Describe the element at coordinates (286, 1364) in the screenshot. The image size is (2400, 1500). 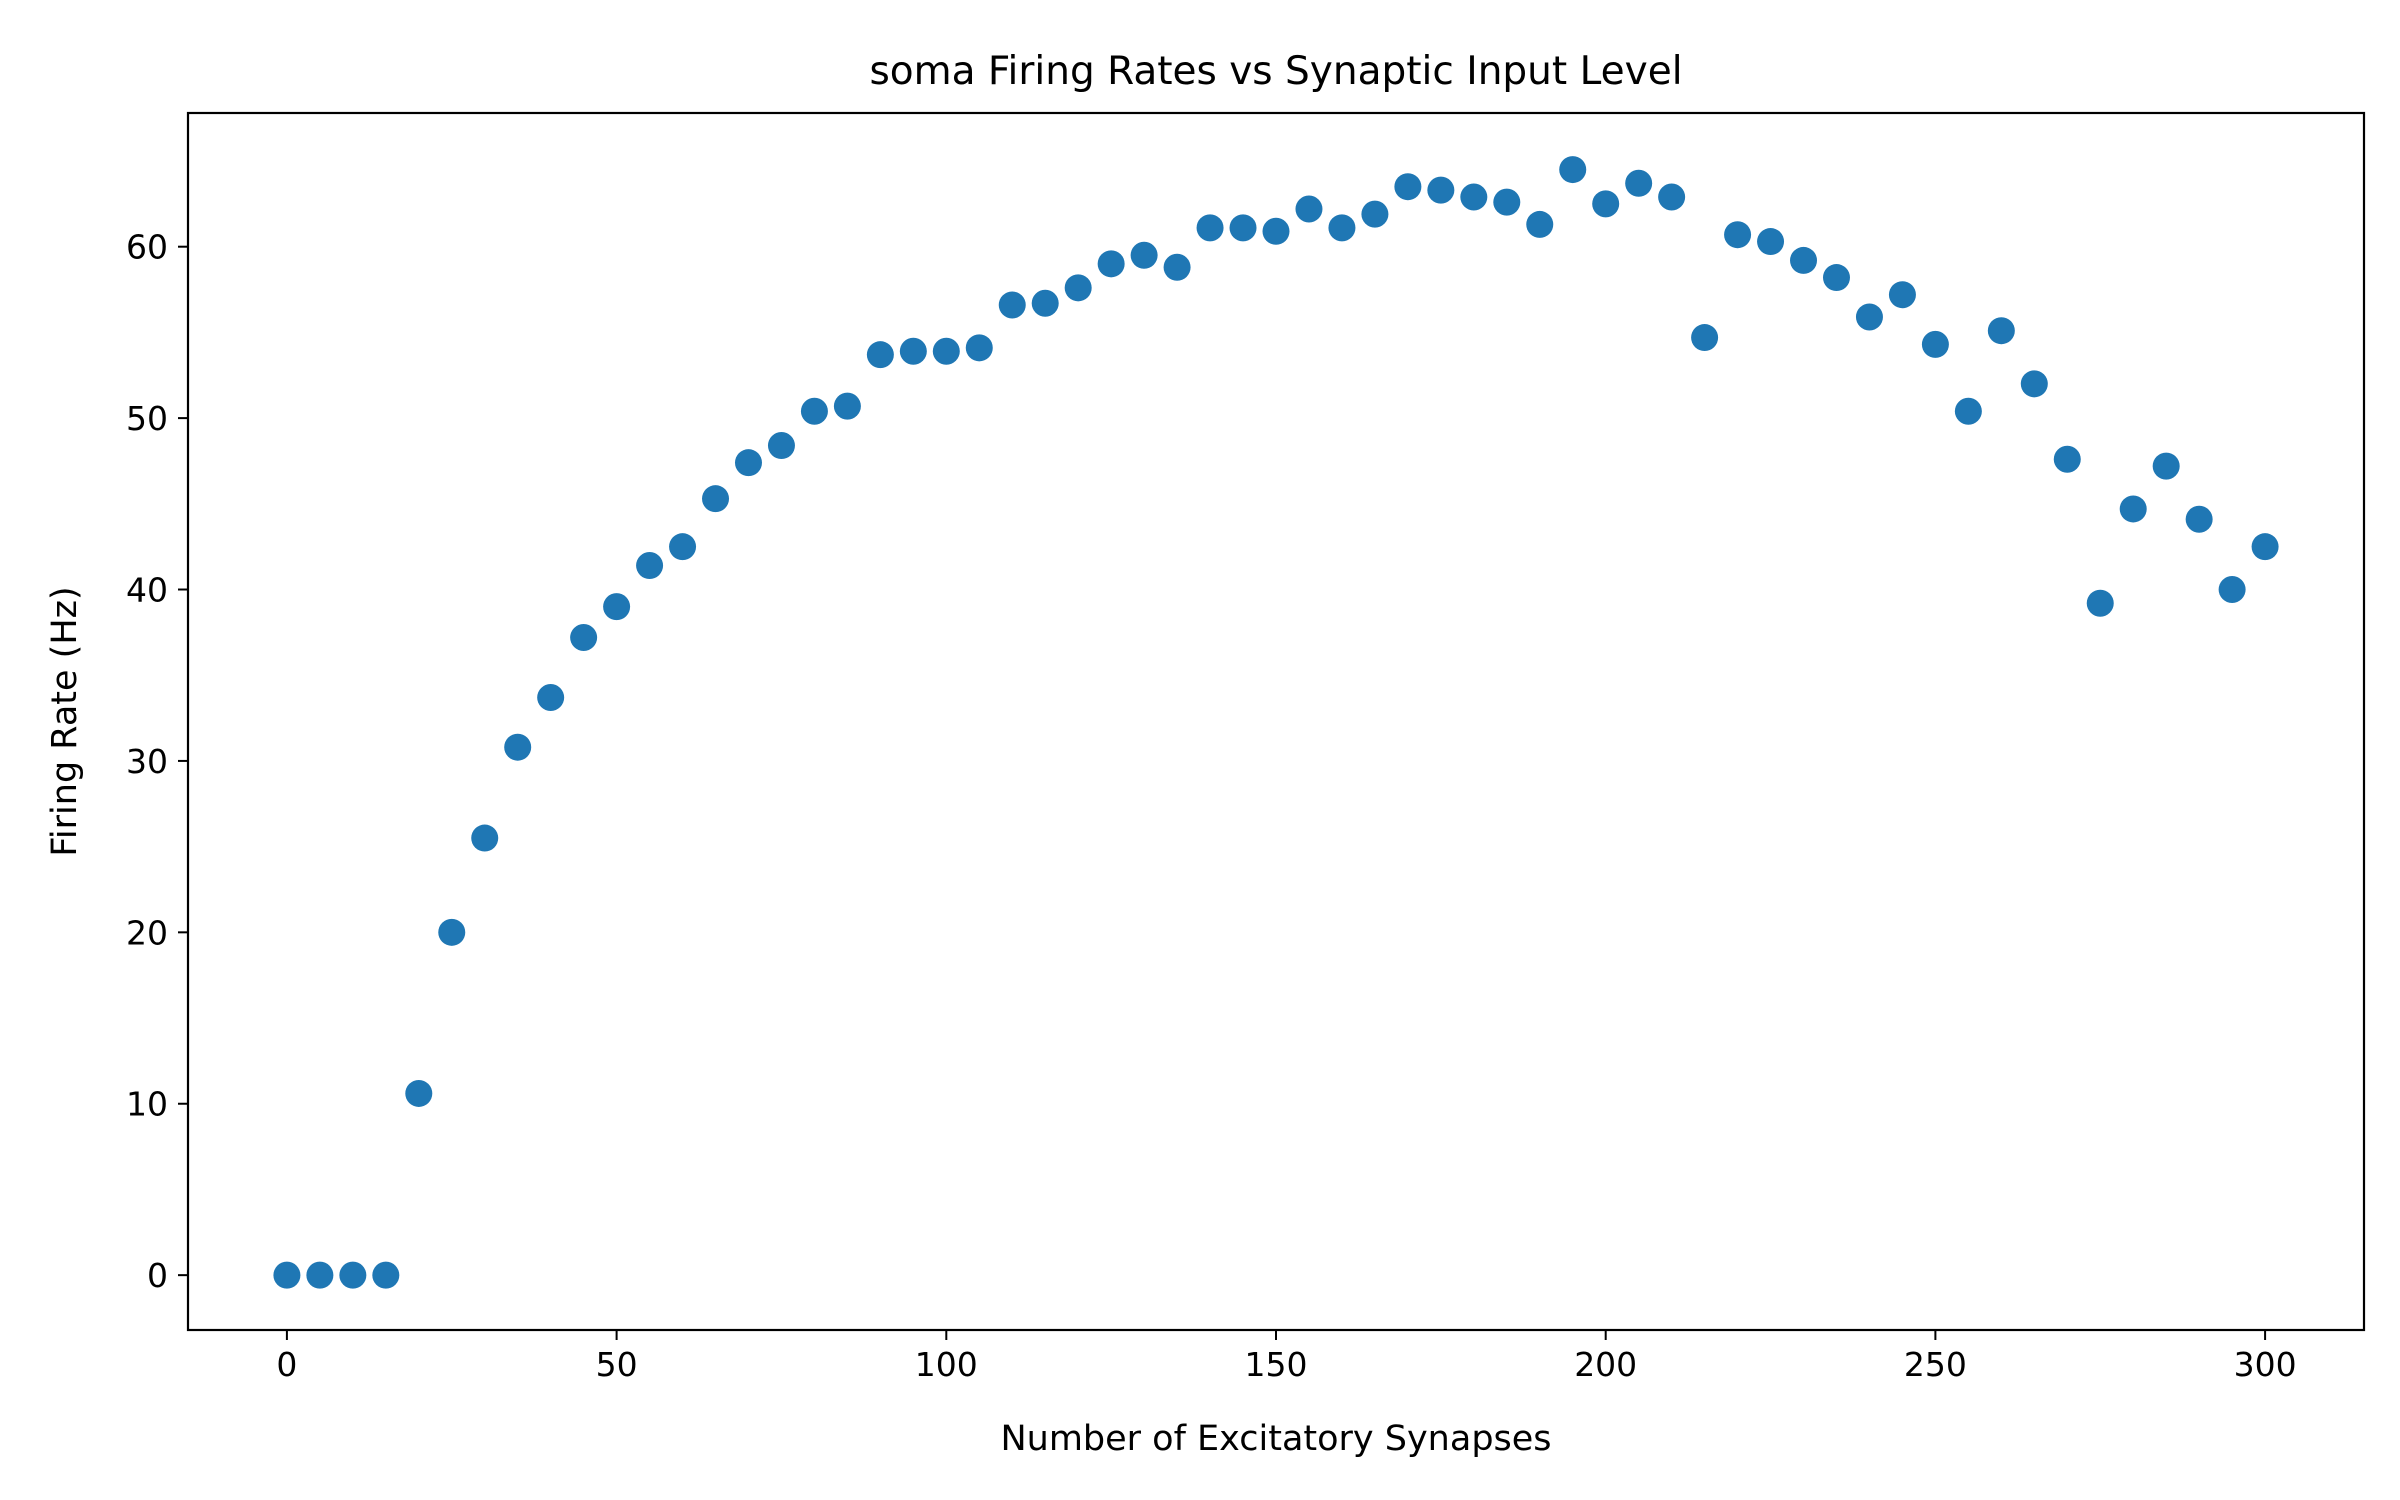
I see `x-tick-label-0: 0` at that location.